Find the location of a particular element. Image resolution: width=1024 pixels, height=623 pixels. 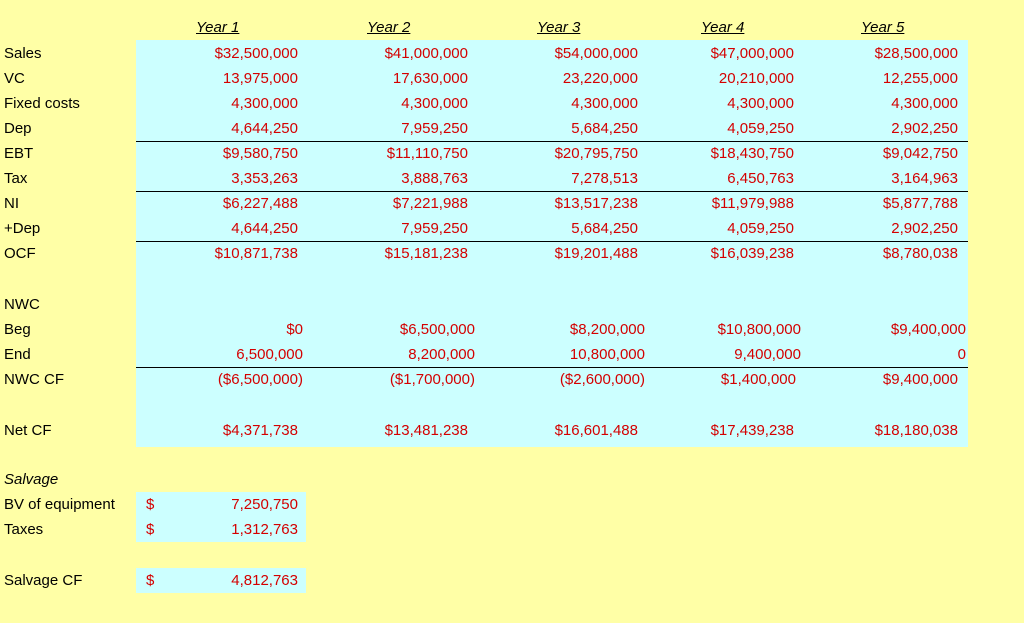

cell-tax-y4: 6,450,763 is located at coordinates (760, 178).